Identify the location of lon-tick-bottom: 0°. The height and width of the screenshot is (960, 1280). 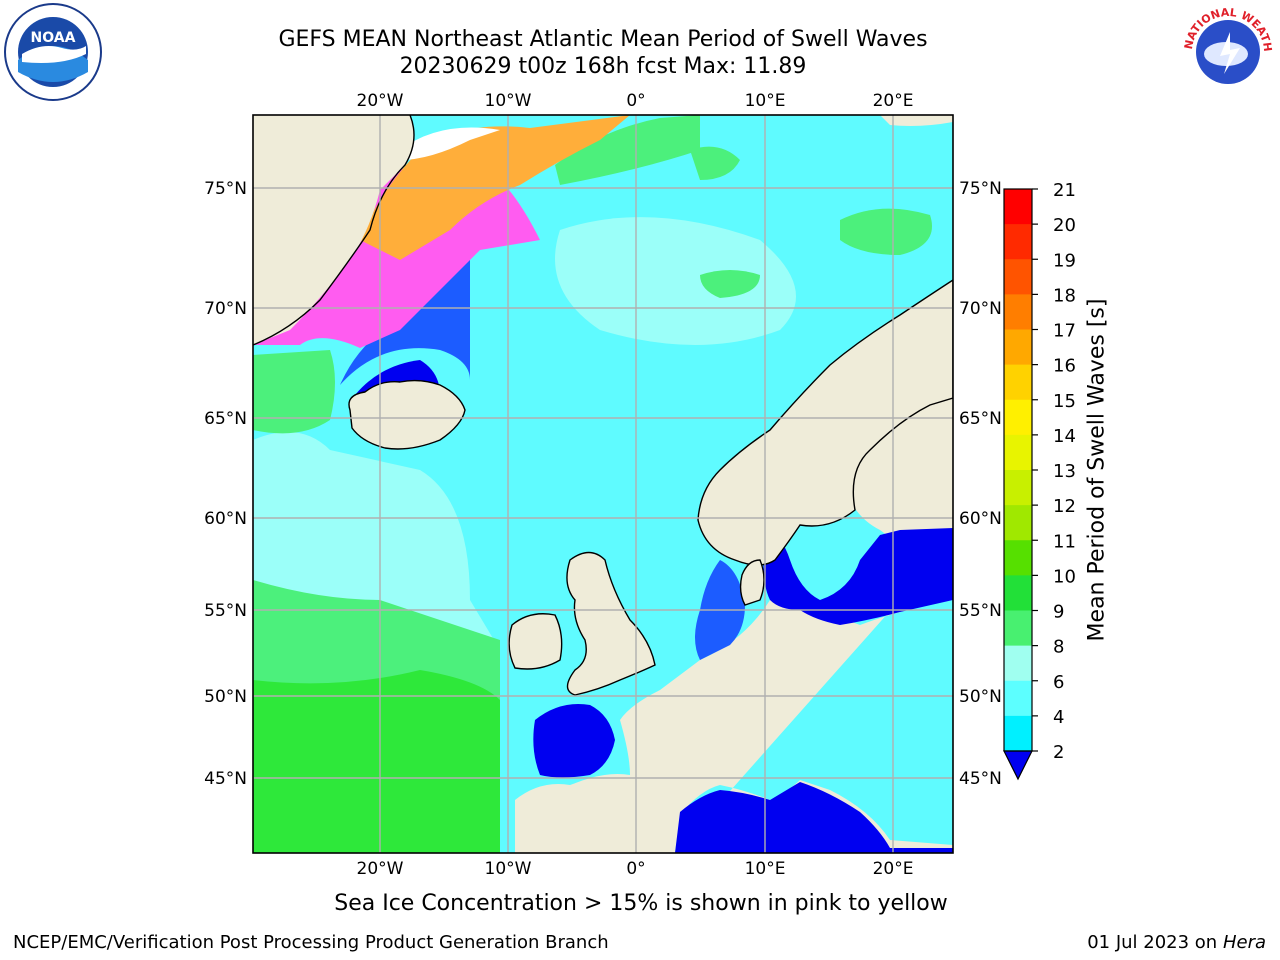
(635, 869).